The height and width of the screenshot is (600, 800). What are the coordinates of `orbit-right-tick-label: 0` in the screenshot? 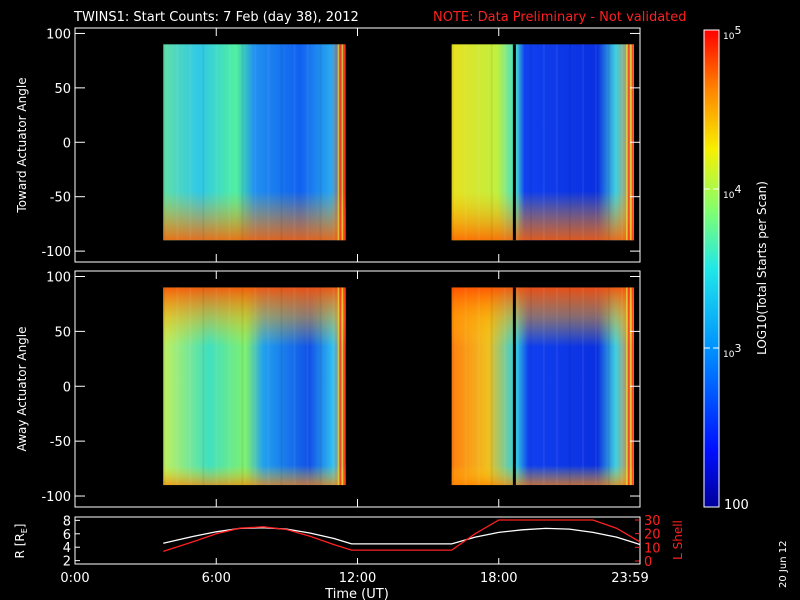 It's located at (648, 562).